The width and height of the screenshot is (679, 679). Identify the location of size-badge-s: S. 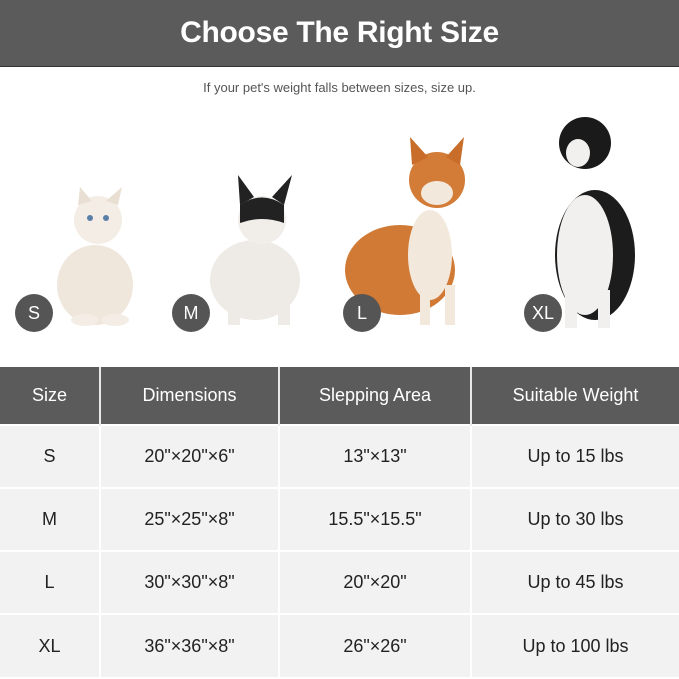
(34, 313).